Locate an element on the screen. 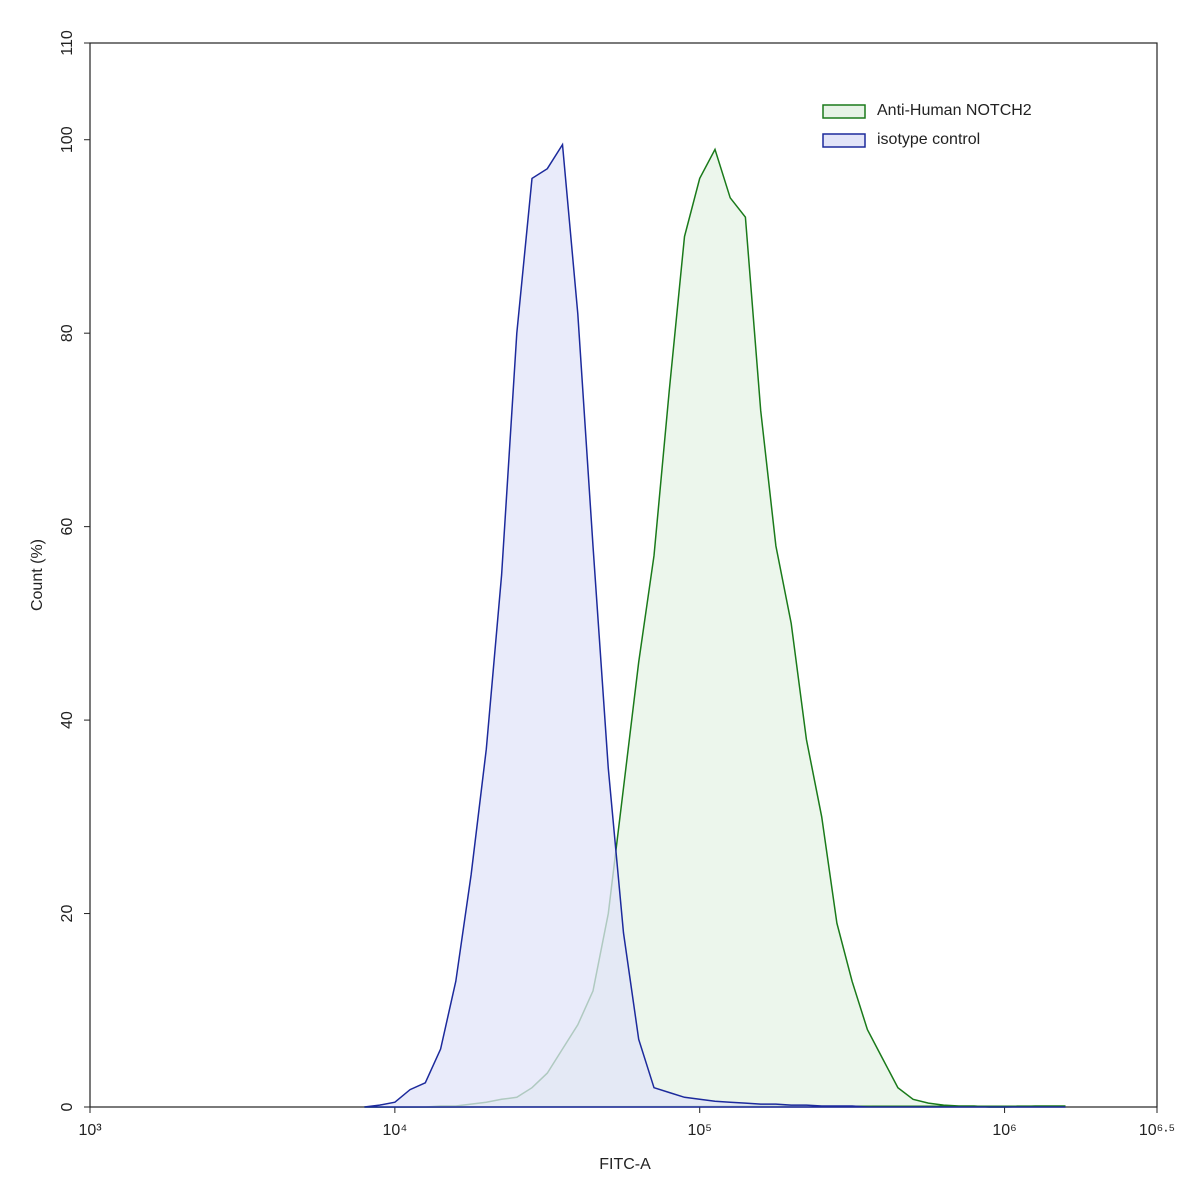 Image resolution: width=1197 pixels, height=1193 pixels. x-tick-label: 10⁶ is located at coordinates (1004, 1130).